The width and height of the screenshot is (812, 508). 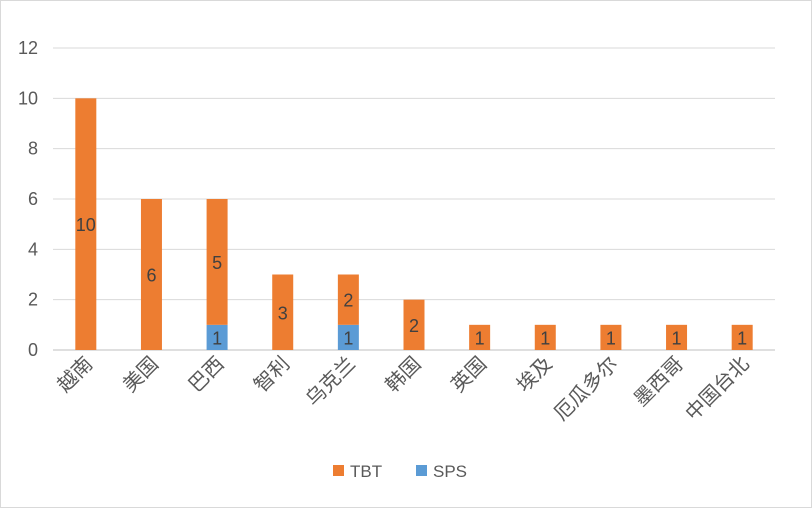 I want to click on legend-swatch-tbt, so click(x=338, y=470).